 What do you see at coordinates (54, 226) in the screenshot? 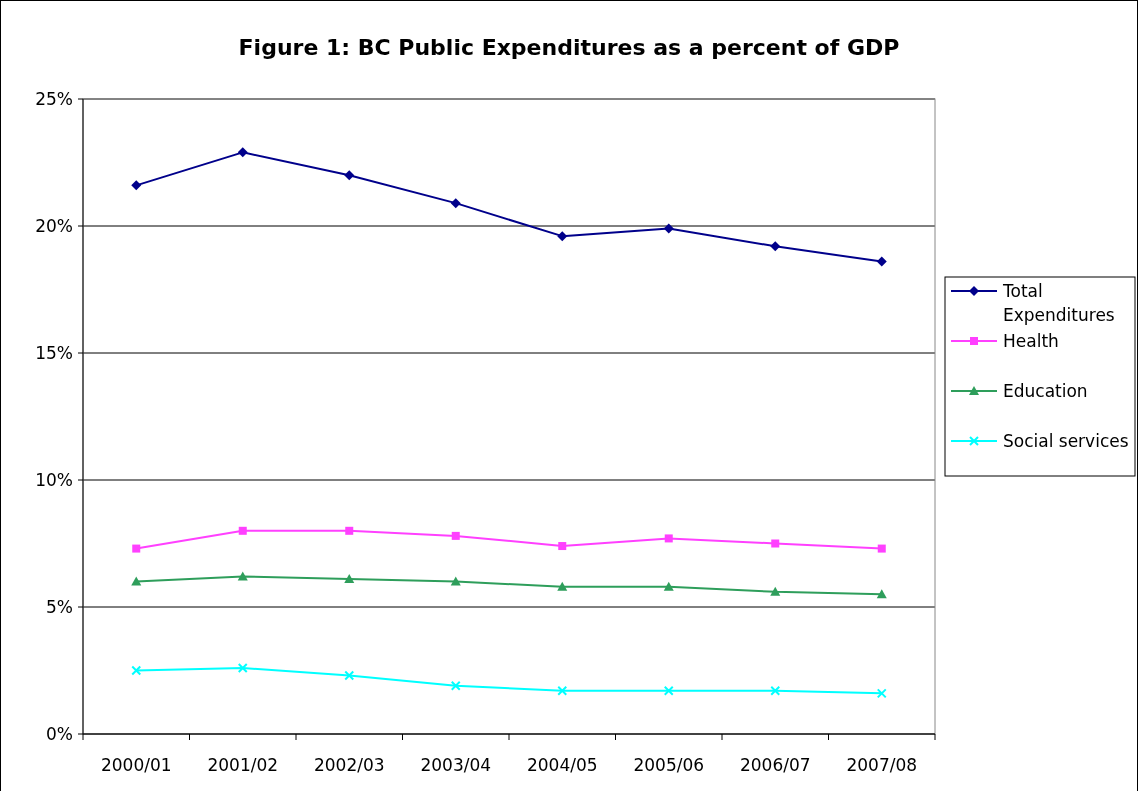
I see `y-tick-label: 20%` at bounding box center [54, 226].